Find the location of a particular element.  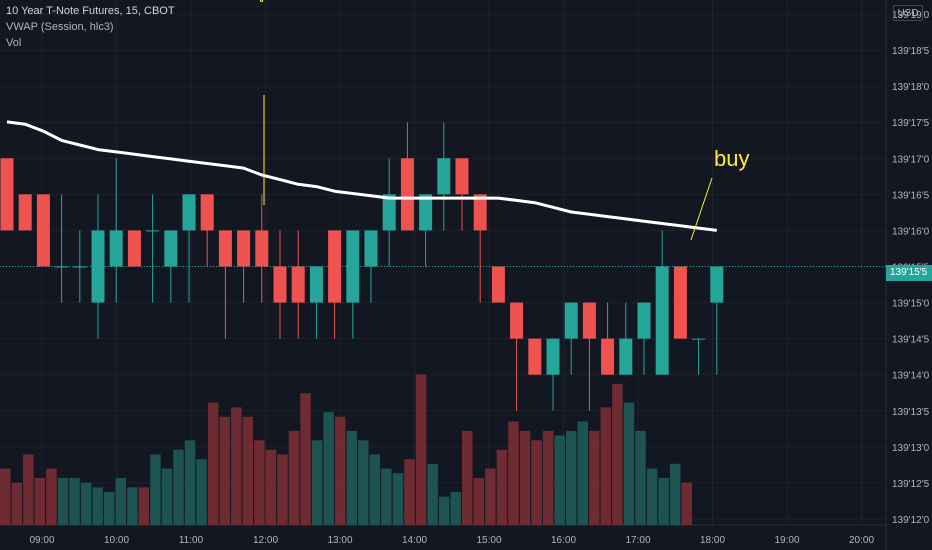

annotation-callout-line is located at coordinates (701, 209).